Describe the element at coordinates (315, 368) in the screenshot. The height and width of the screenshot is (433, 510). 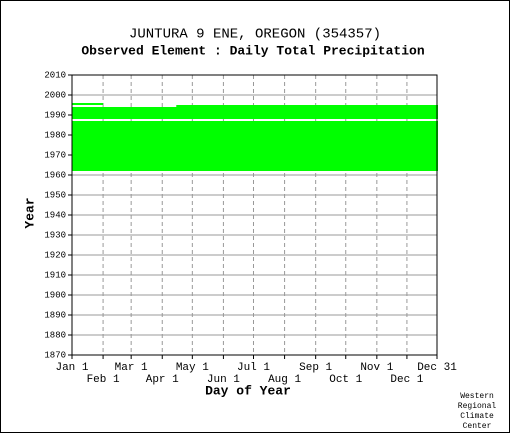
I see `x-tick-label: Sep 1` at that location.